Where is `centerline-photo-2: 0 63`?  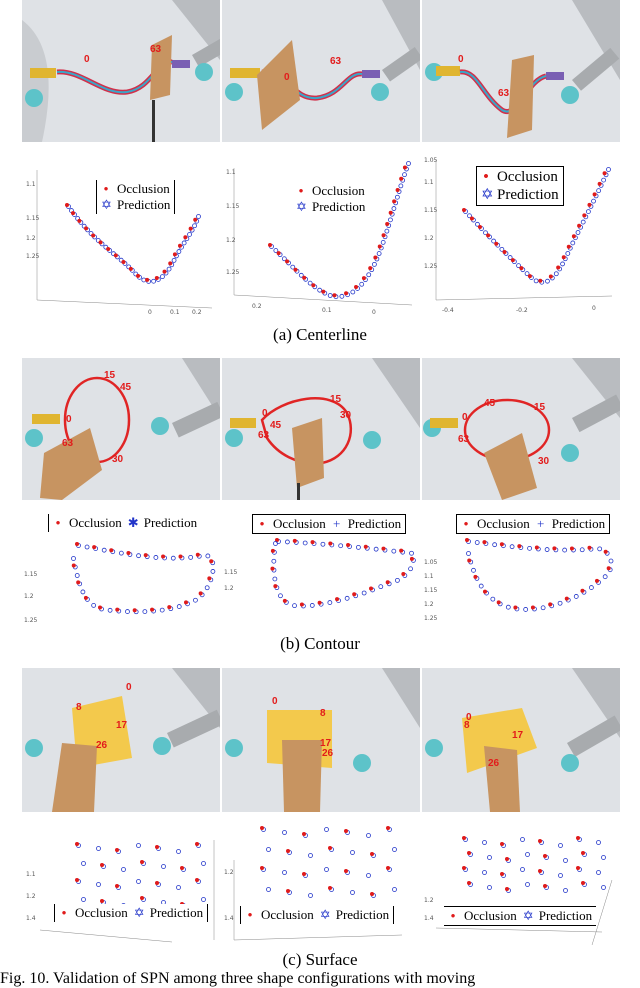 centerline-photo-2: 0 63 is located at coordinates (321, 71).